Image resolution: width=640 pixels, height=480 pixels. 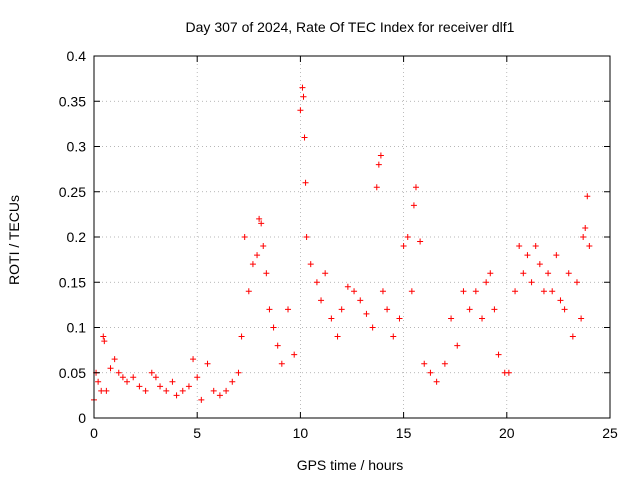 I want to click on x-tick-label: 5, so click(x=197, y=433).